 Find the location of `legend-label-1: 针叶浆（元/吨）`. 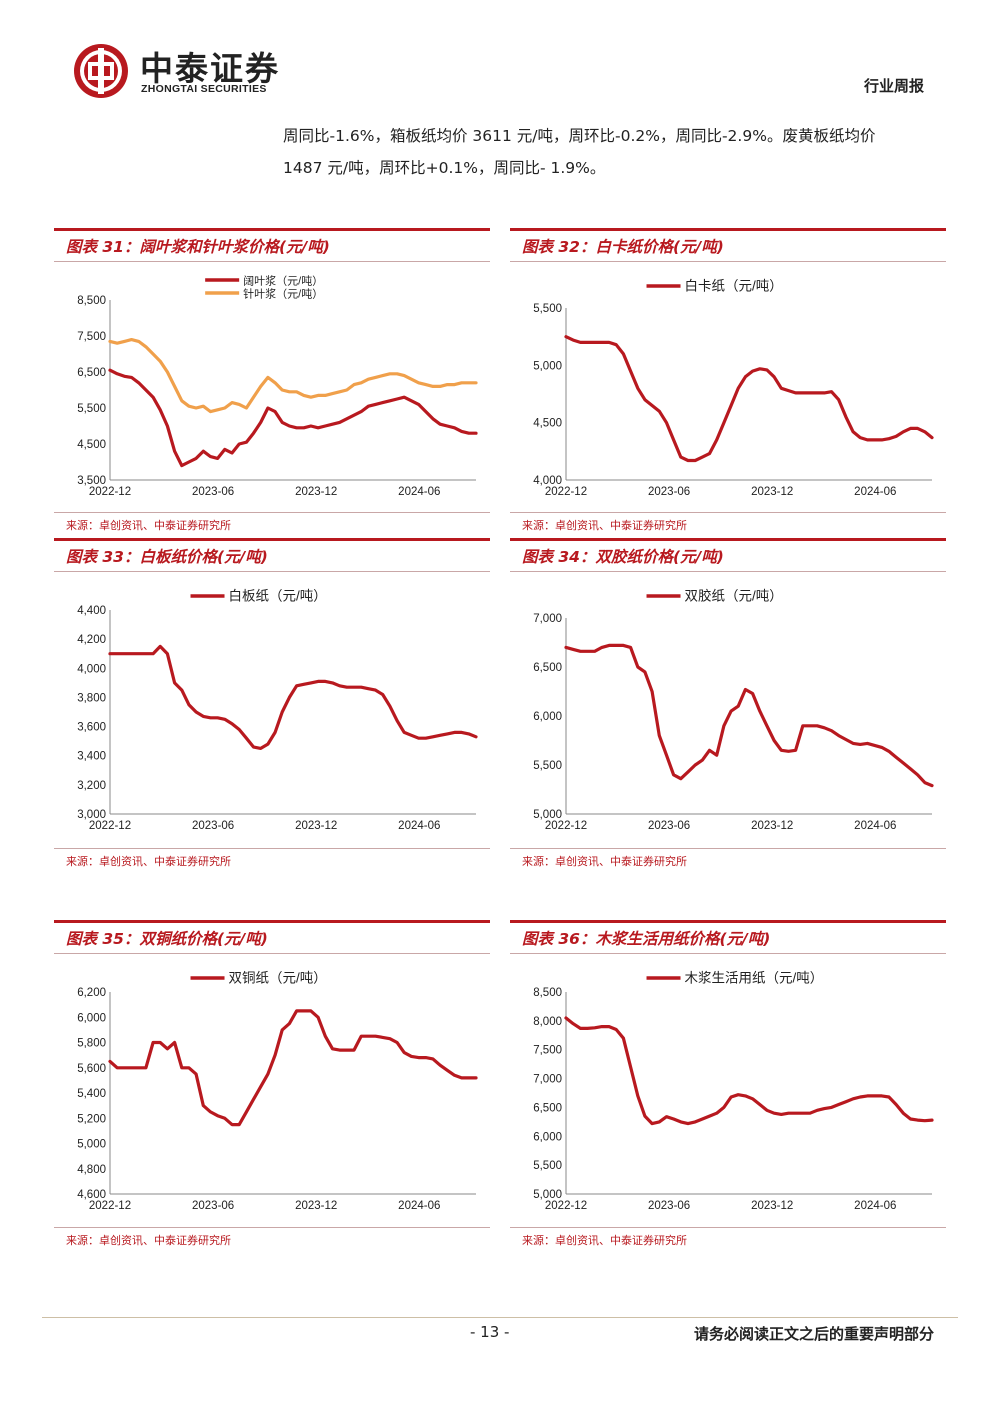

legend-label-1: 针叶浆（元/吨） is located at coordinates (283, 294).